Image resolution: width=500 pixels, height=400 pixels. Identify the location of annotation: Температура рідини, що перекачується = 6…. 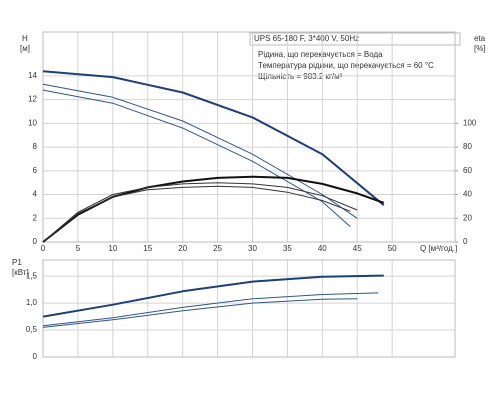
(346, 65).